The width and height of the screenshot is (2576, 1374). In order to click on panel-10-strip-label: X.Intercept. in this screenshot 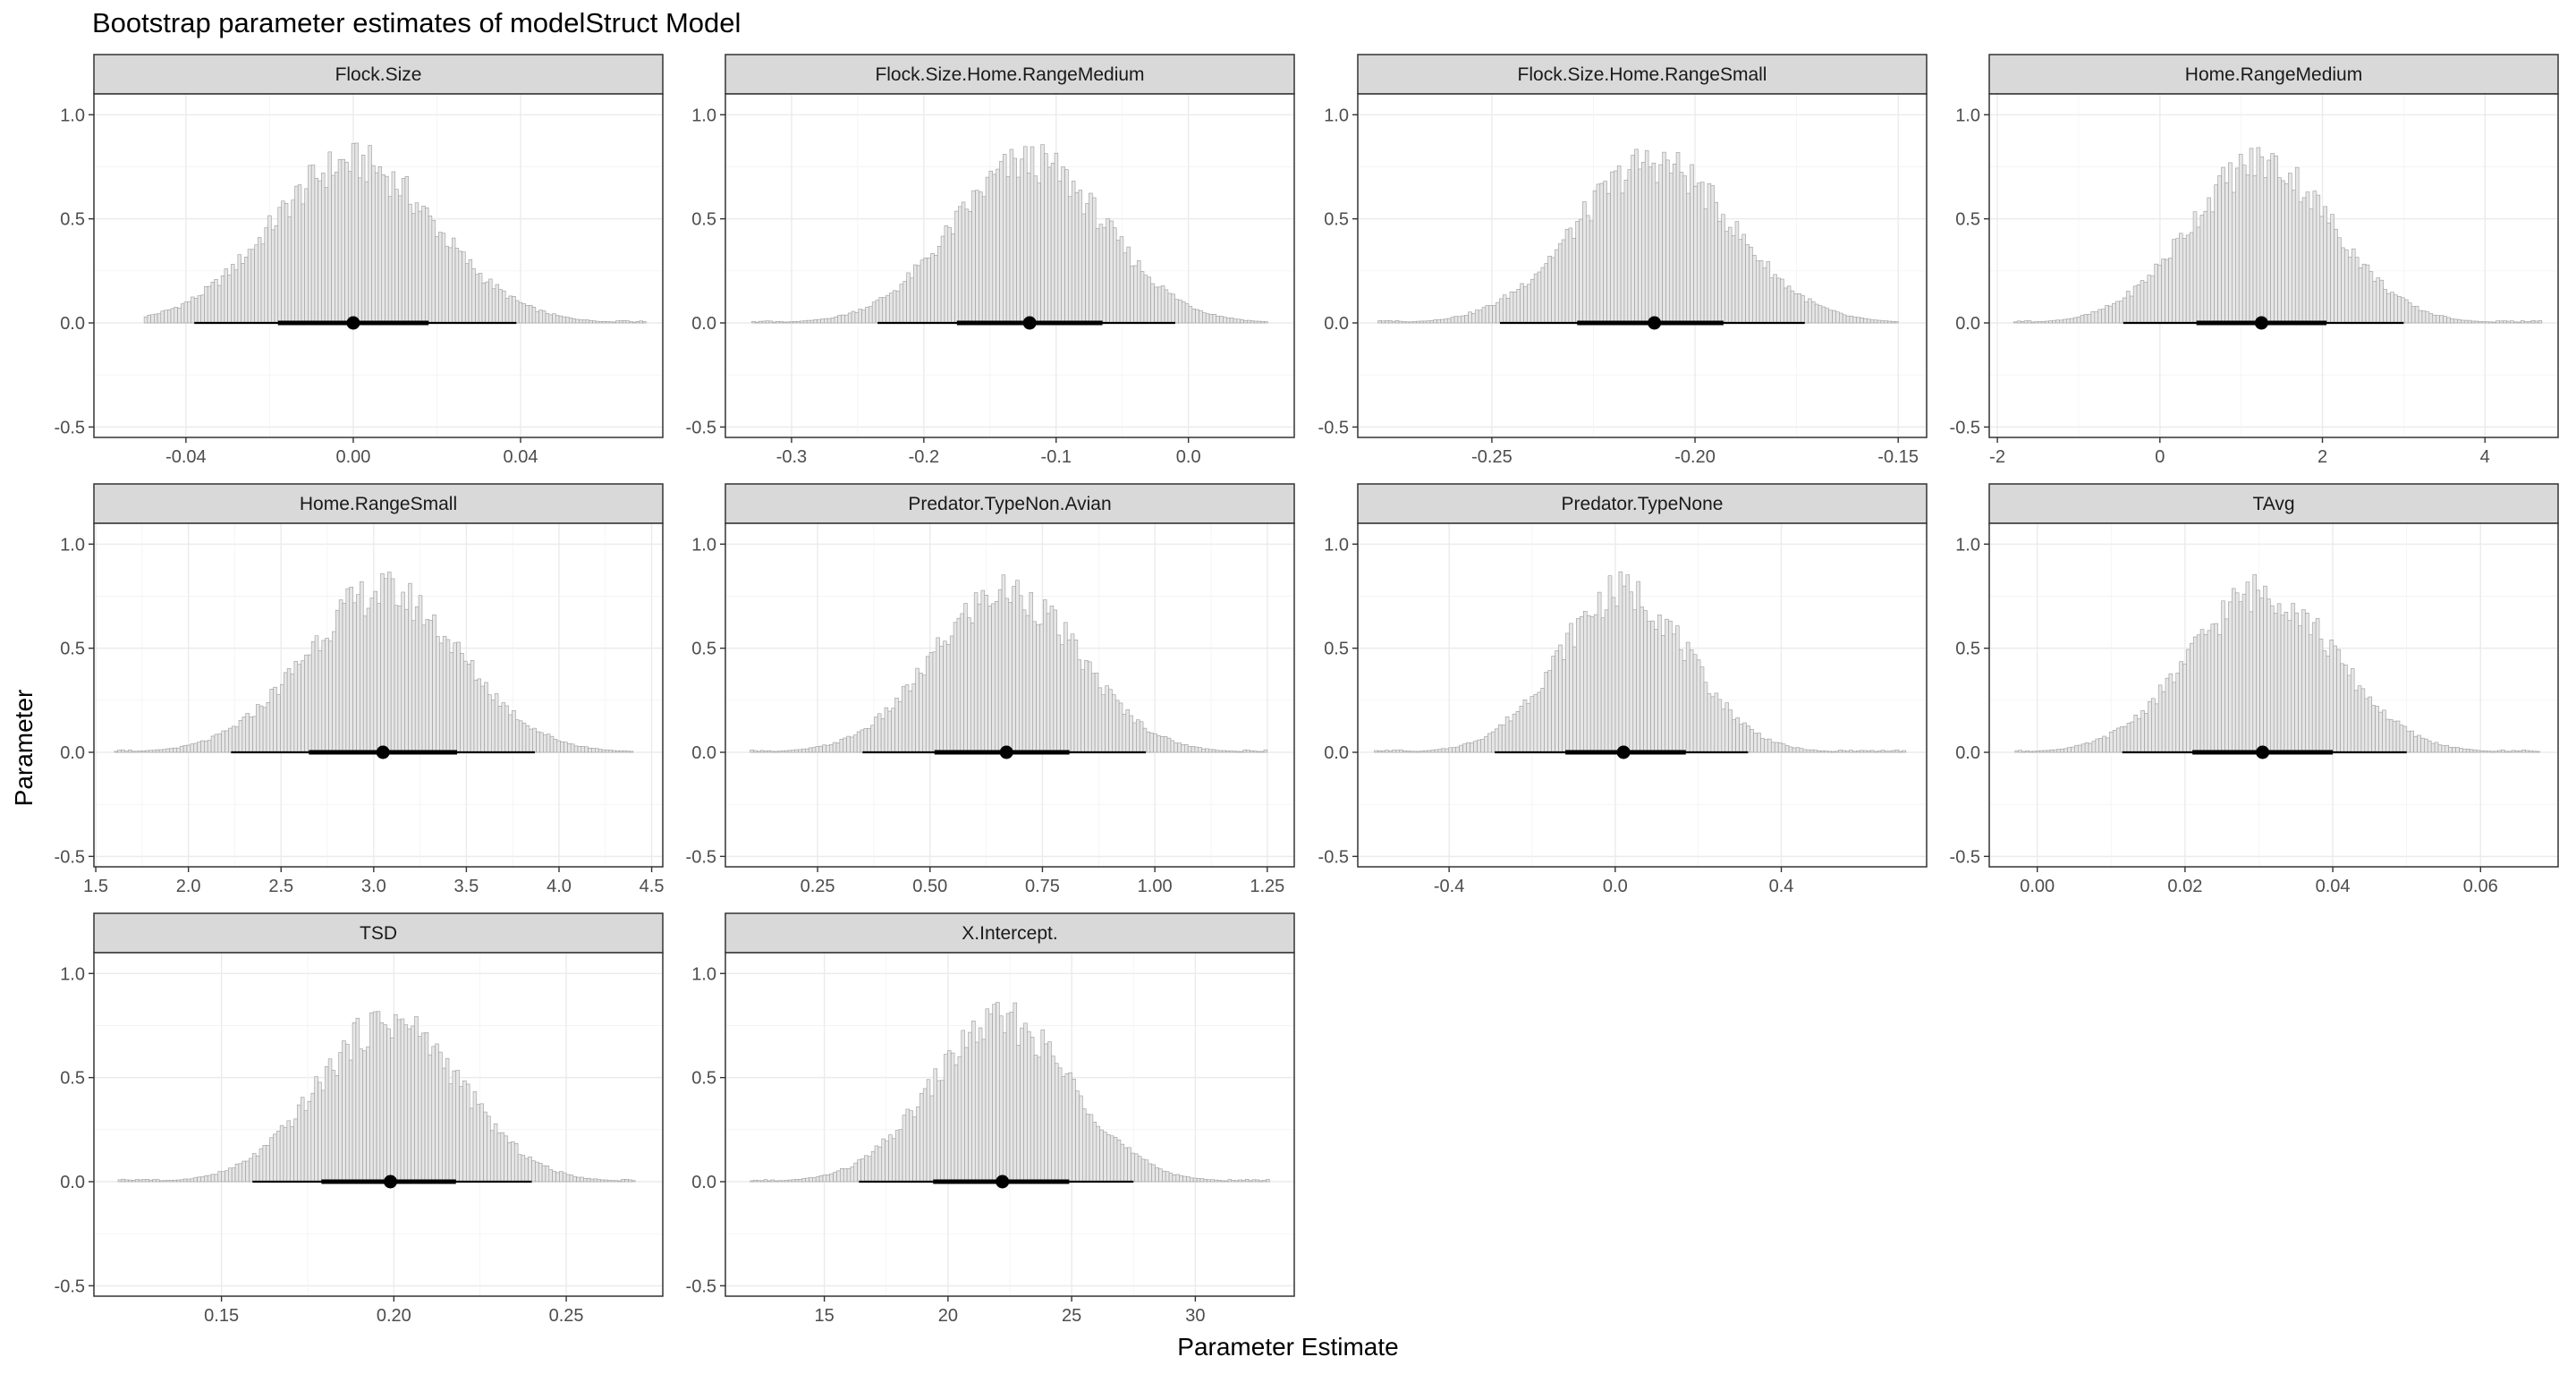, I will do `click(1009, 933)`.